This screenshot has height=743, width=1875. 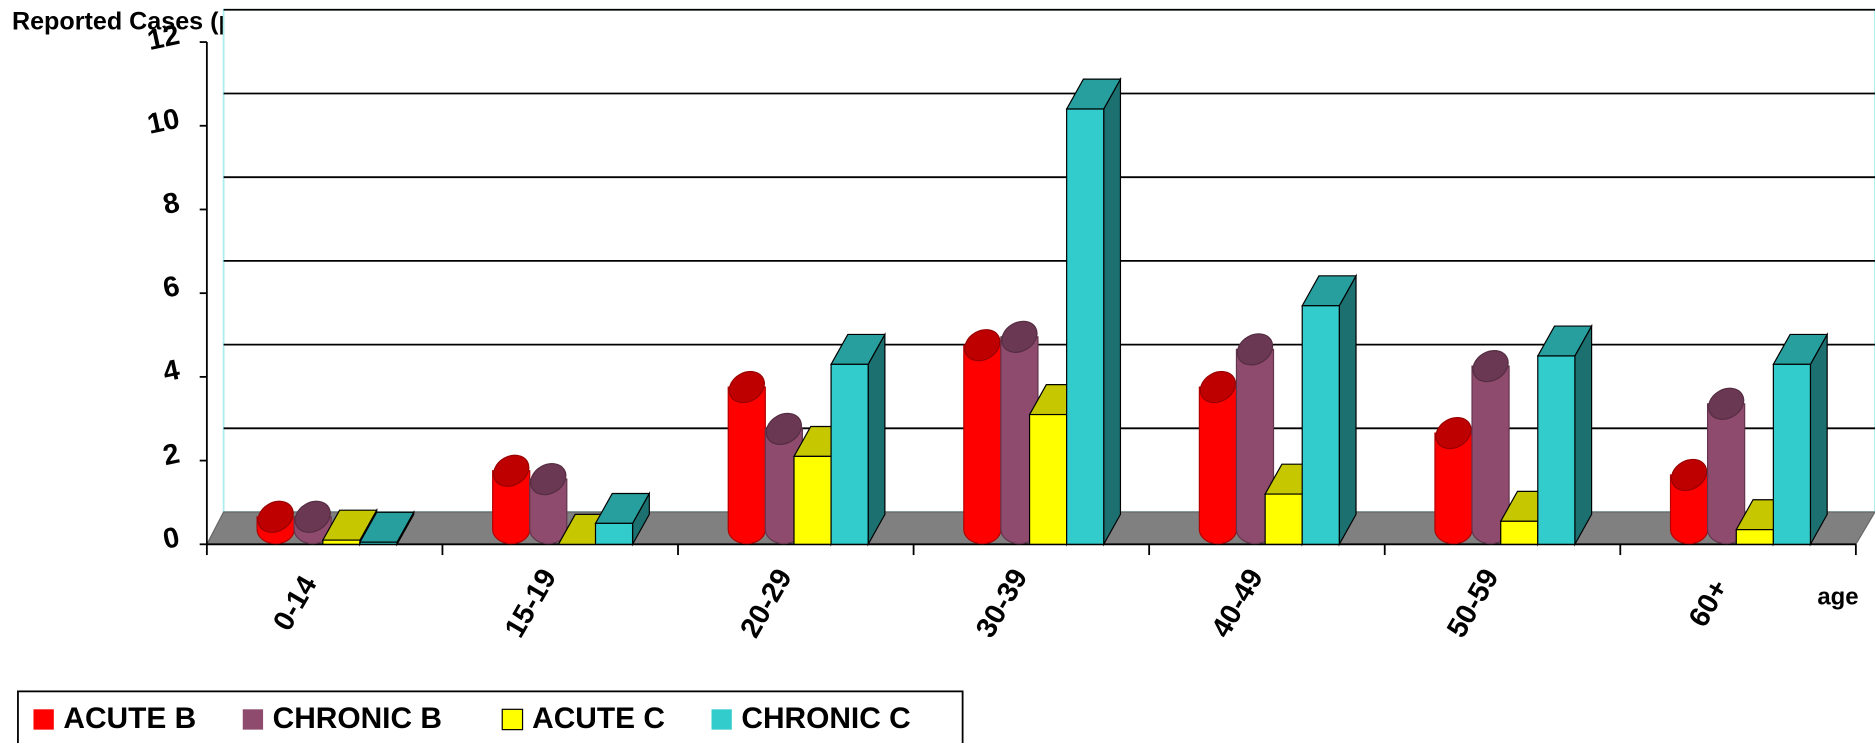 What do you see at coordinates (164, 122) in the screenshot?
I see `y-tick-label: 10` at bounding box center [164, 122].